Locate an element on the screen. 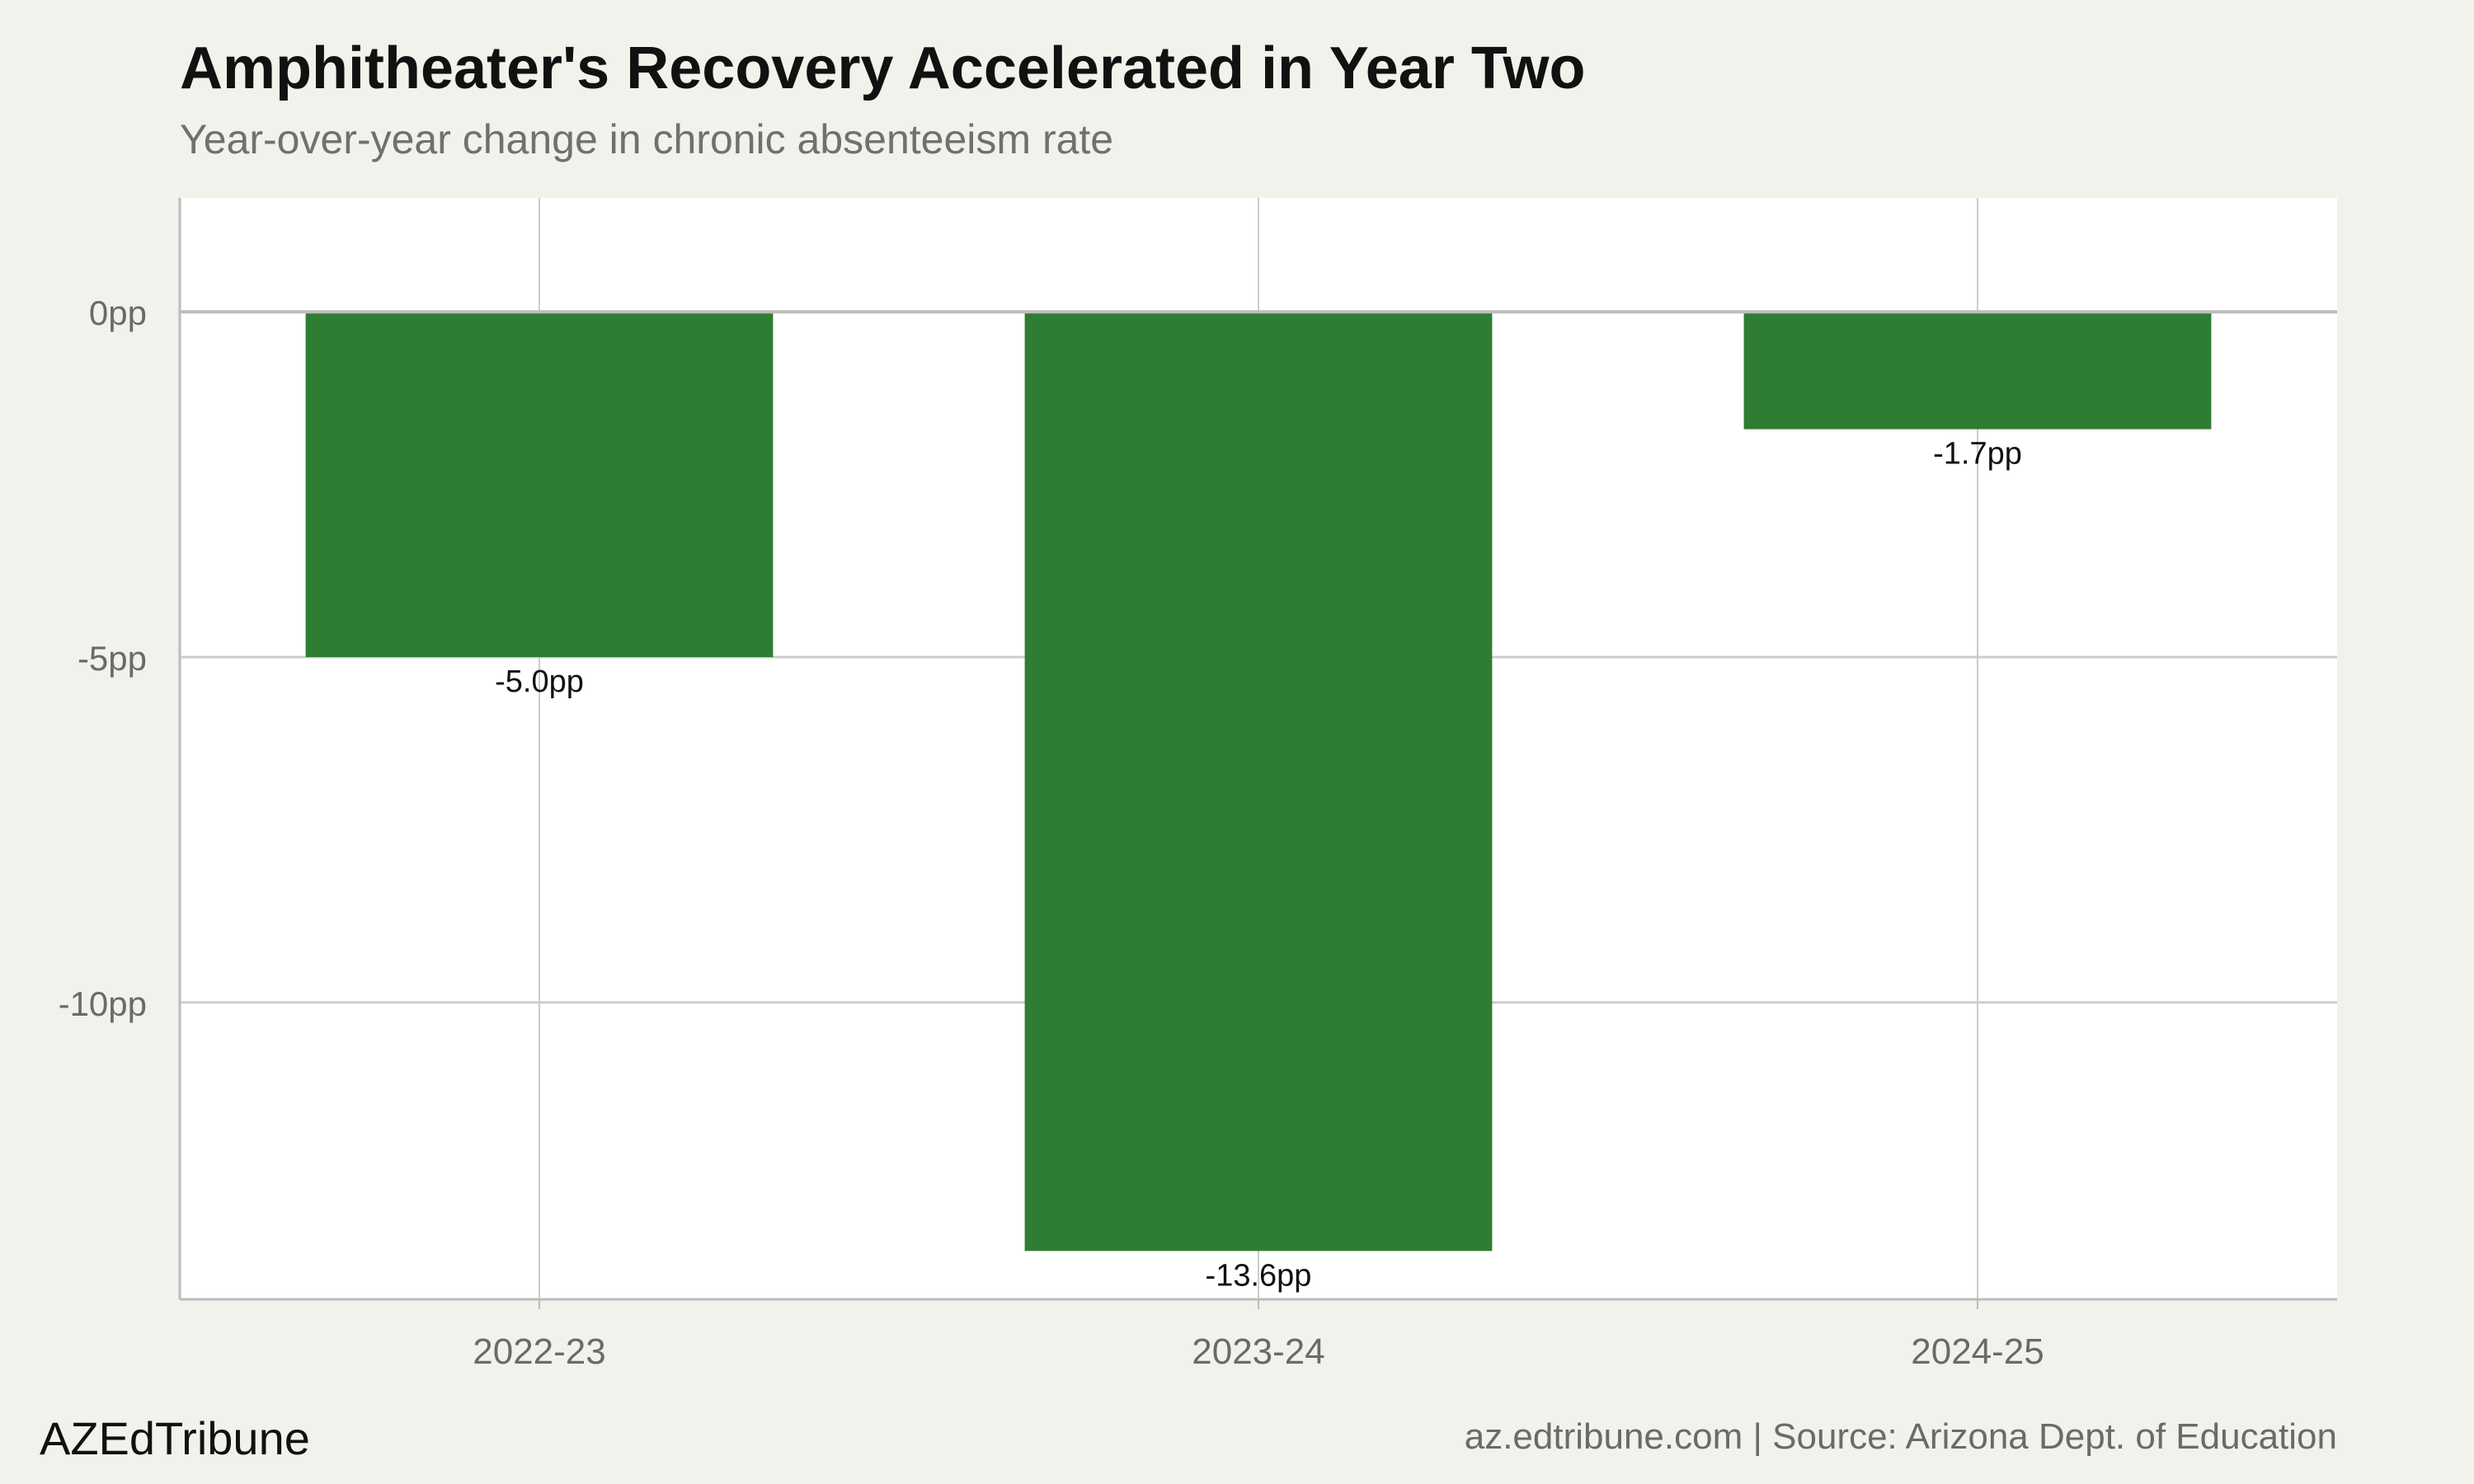  brand-logo-text: AZEdTribune is located at coordinates (175, 1438).